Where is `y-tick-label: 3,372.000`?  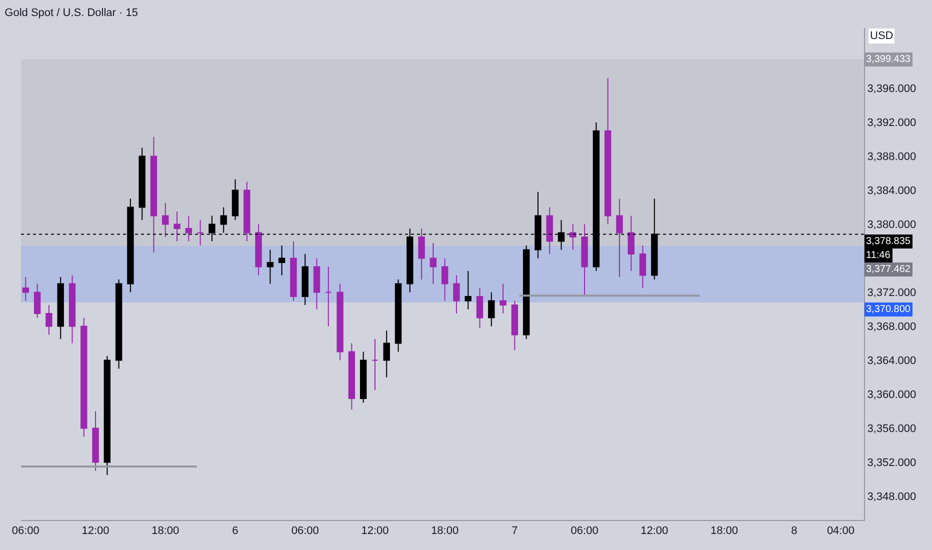
y-tick-label: 3,372.000 is located at coordinates (891, 293).